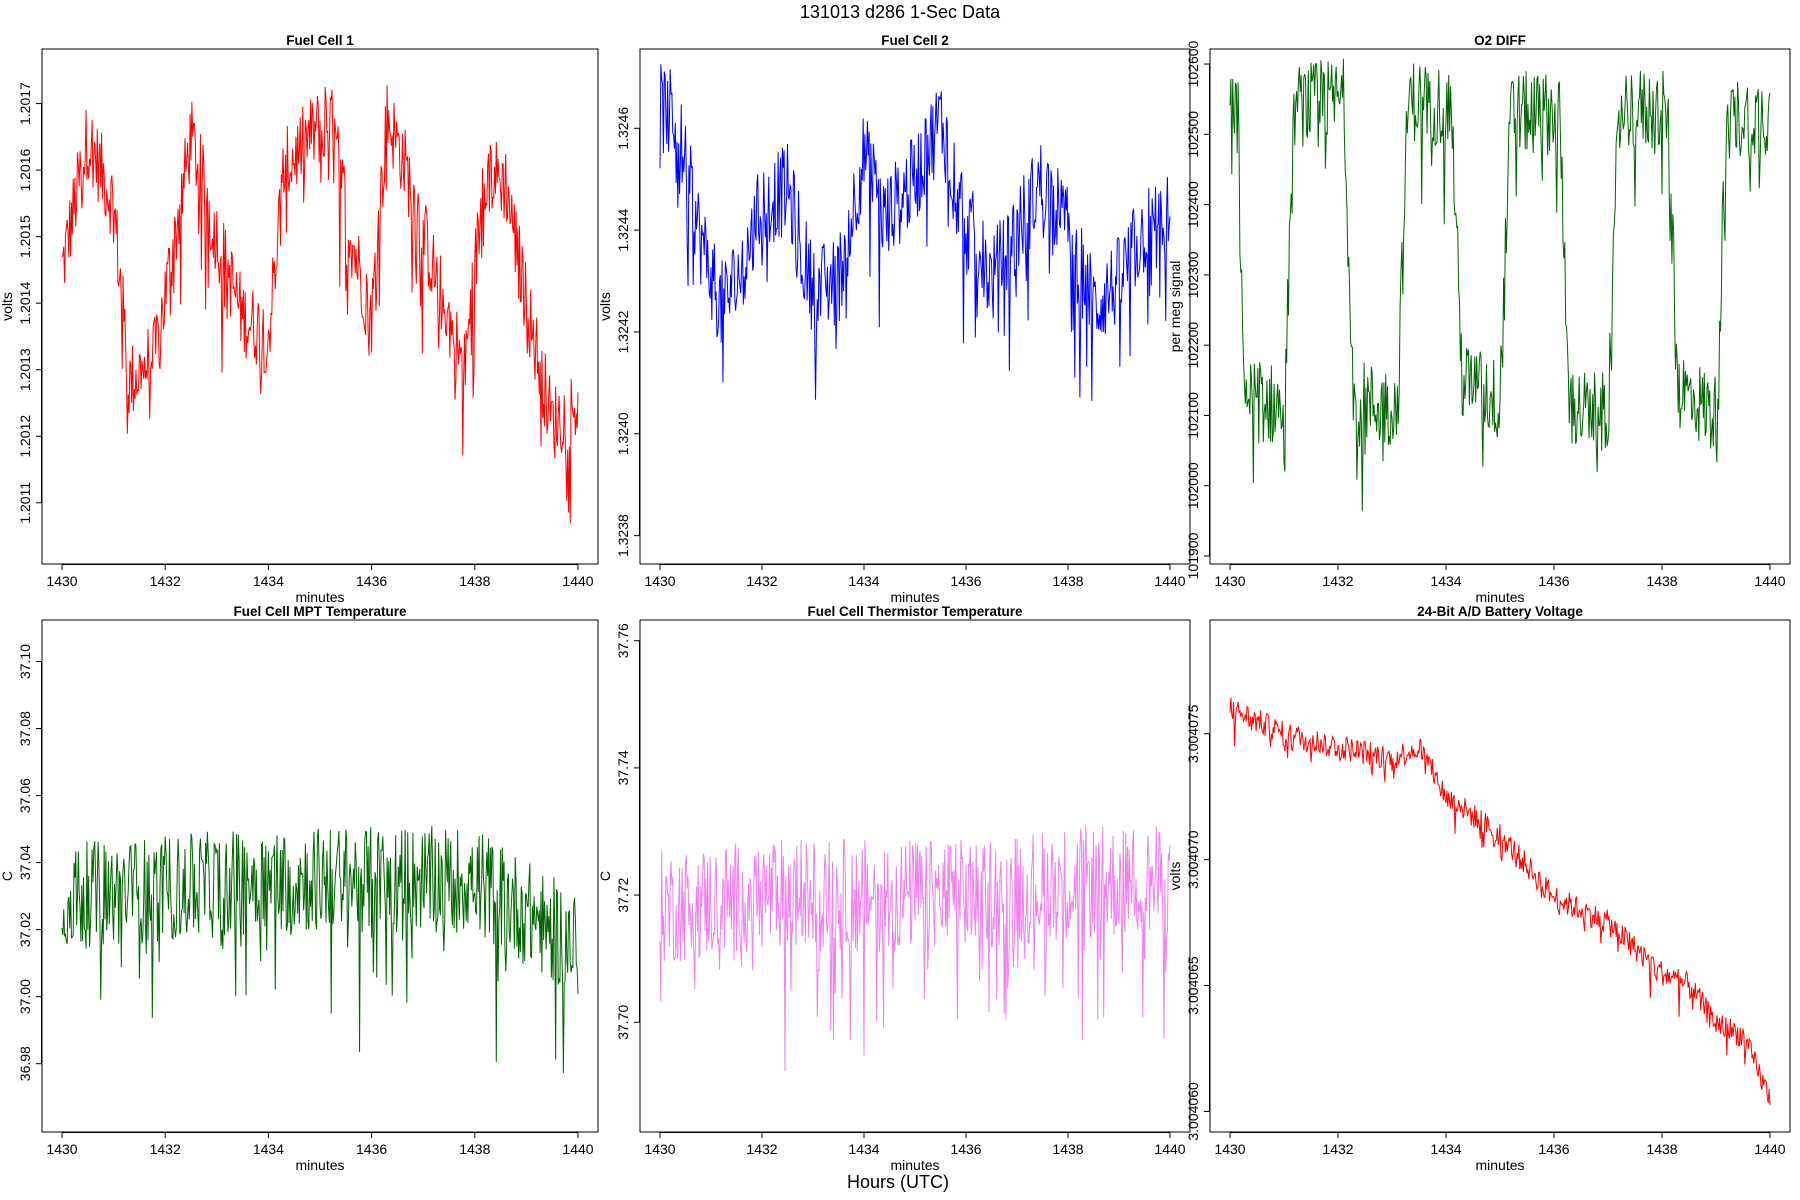  Describe the element at coordinates (25, 236) in the screenshot. I see `y-tick-label: 1.2015` at that location.